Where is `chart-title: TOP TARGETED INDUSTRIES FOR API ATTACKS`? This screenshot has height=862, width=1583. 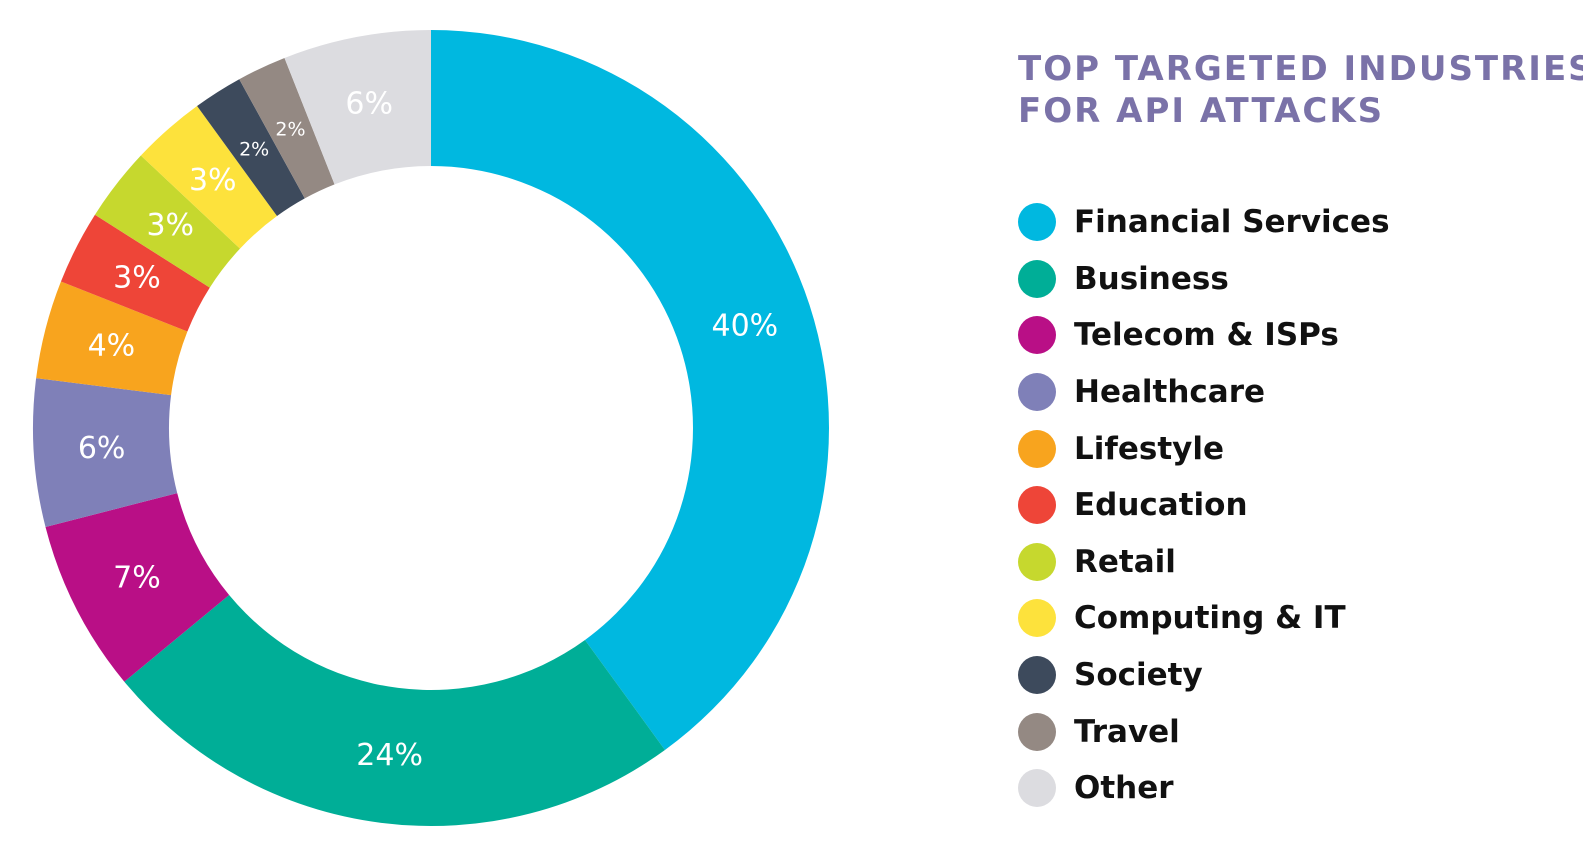 chart-title: TOP TARGETED INDUSTRIES FOR API ATTACKS is located at coordinates (1300, 90).